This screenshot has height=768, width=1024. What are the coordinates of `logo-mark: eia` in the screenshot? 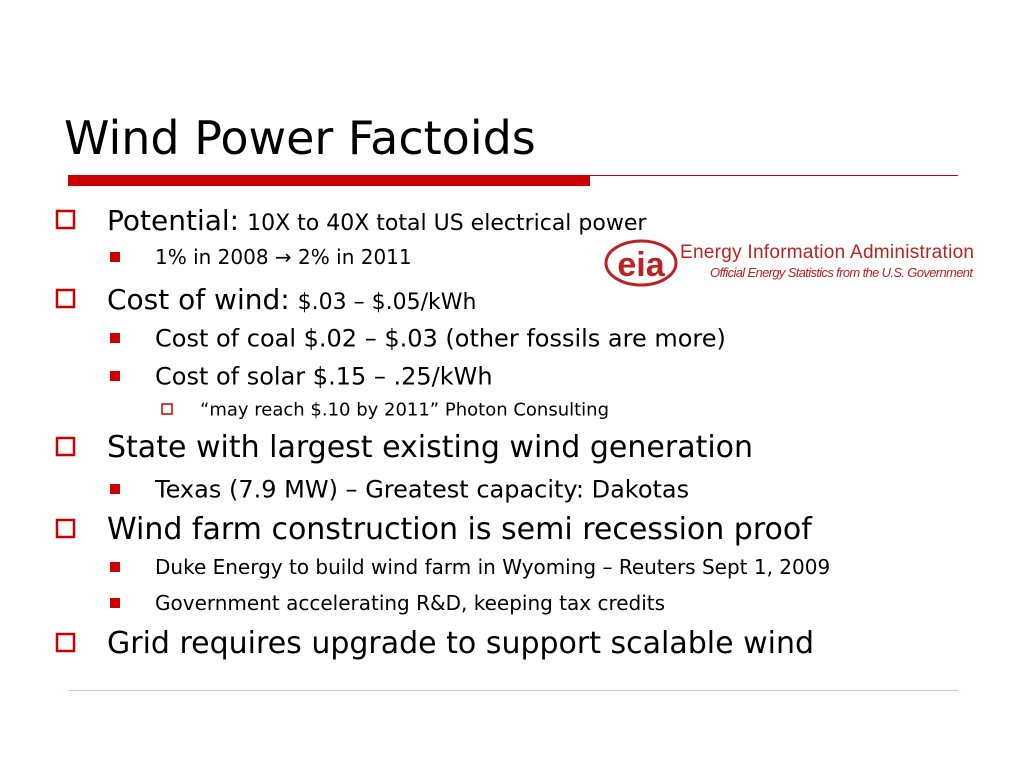 It's located at (641, 265).